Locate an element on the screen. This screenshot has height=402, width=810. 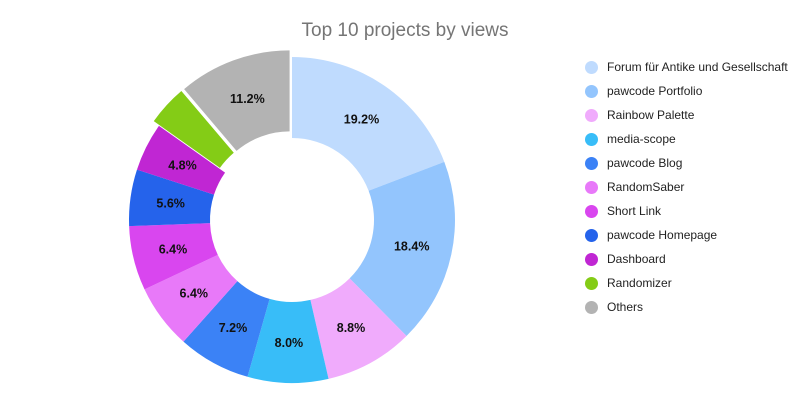
pie-slice-media-scope is located at coordinates (288, 340).